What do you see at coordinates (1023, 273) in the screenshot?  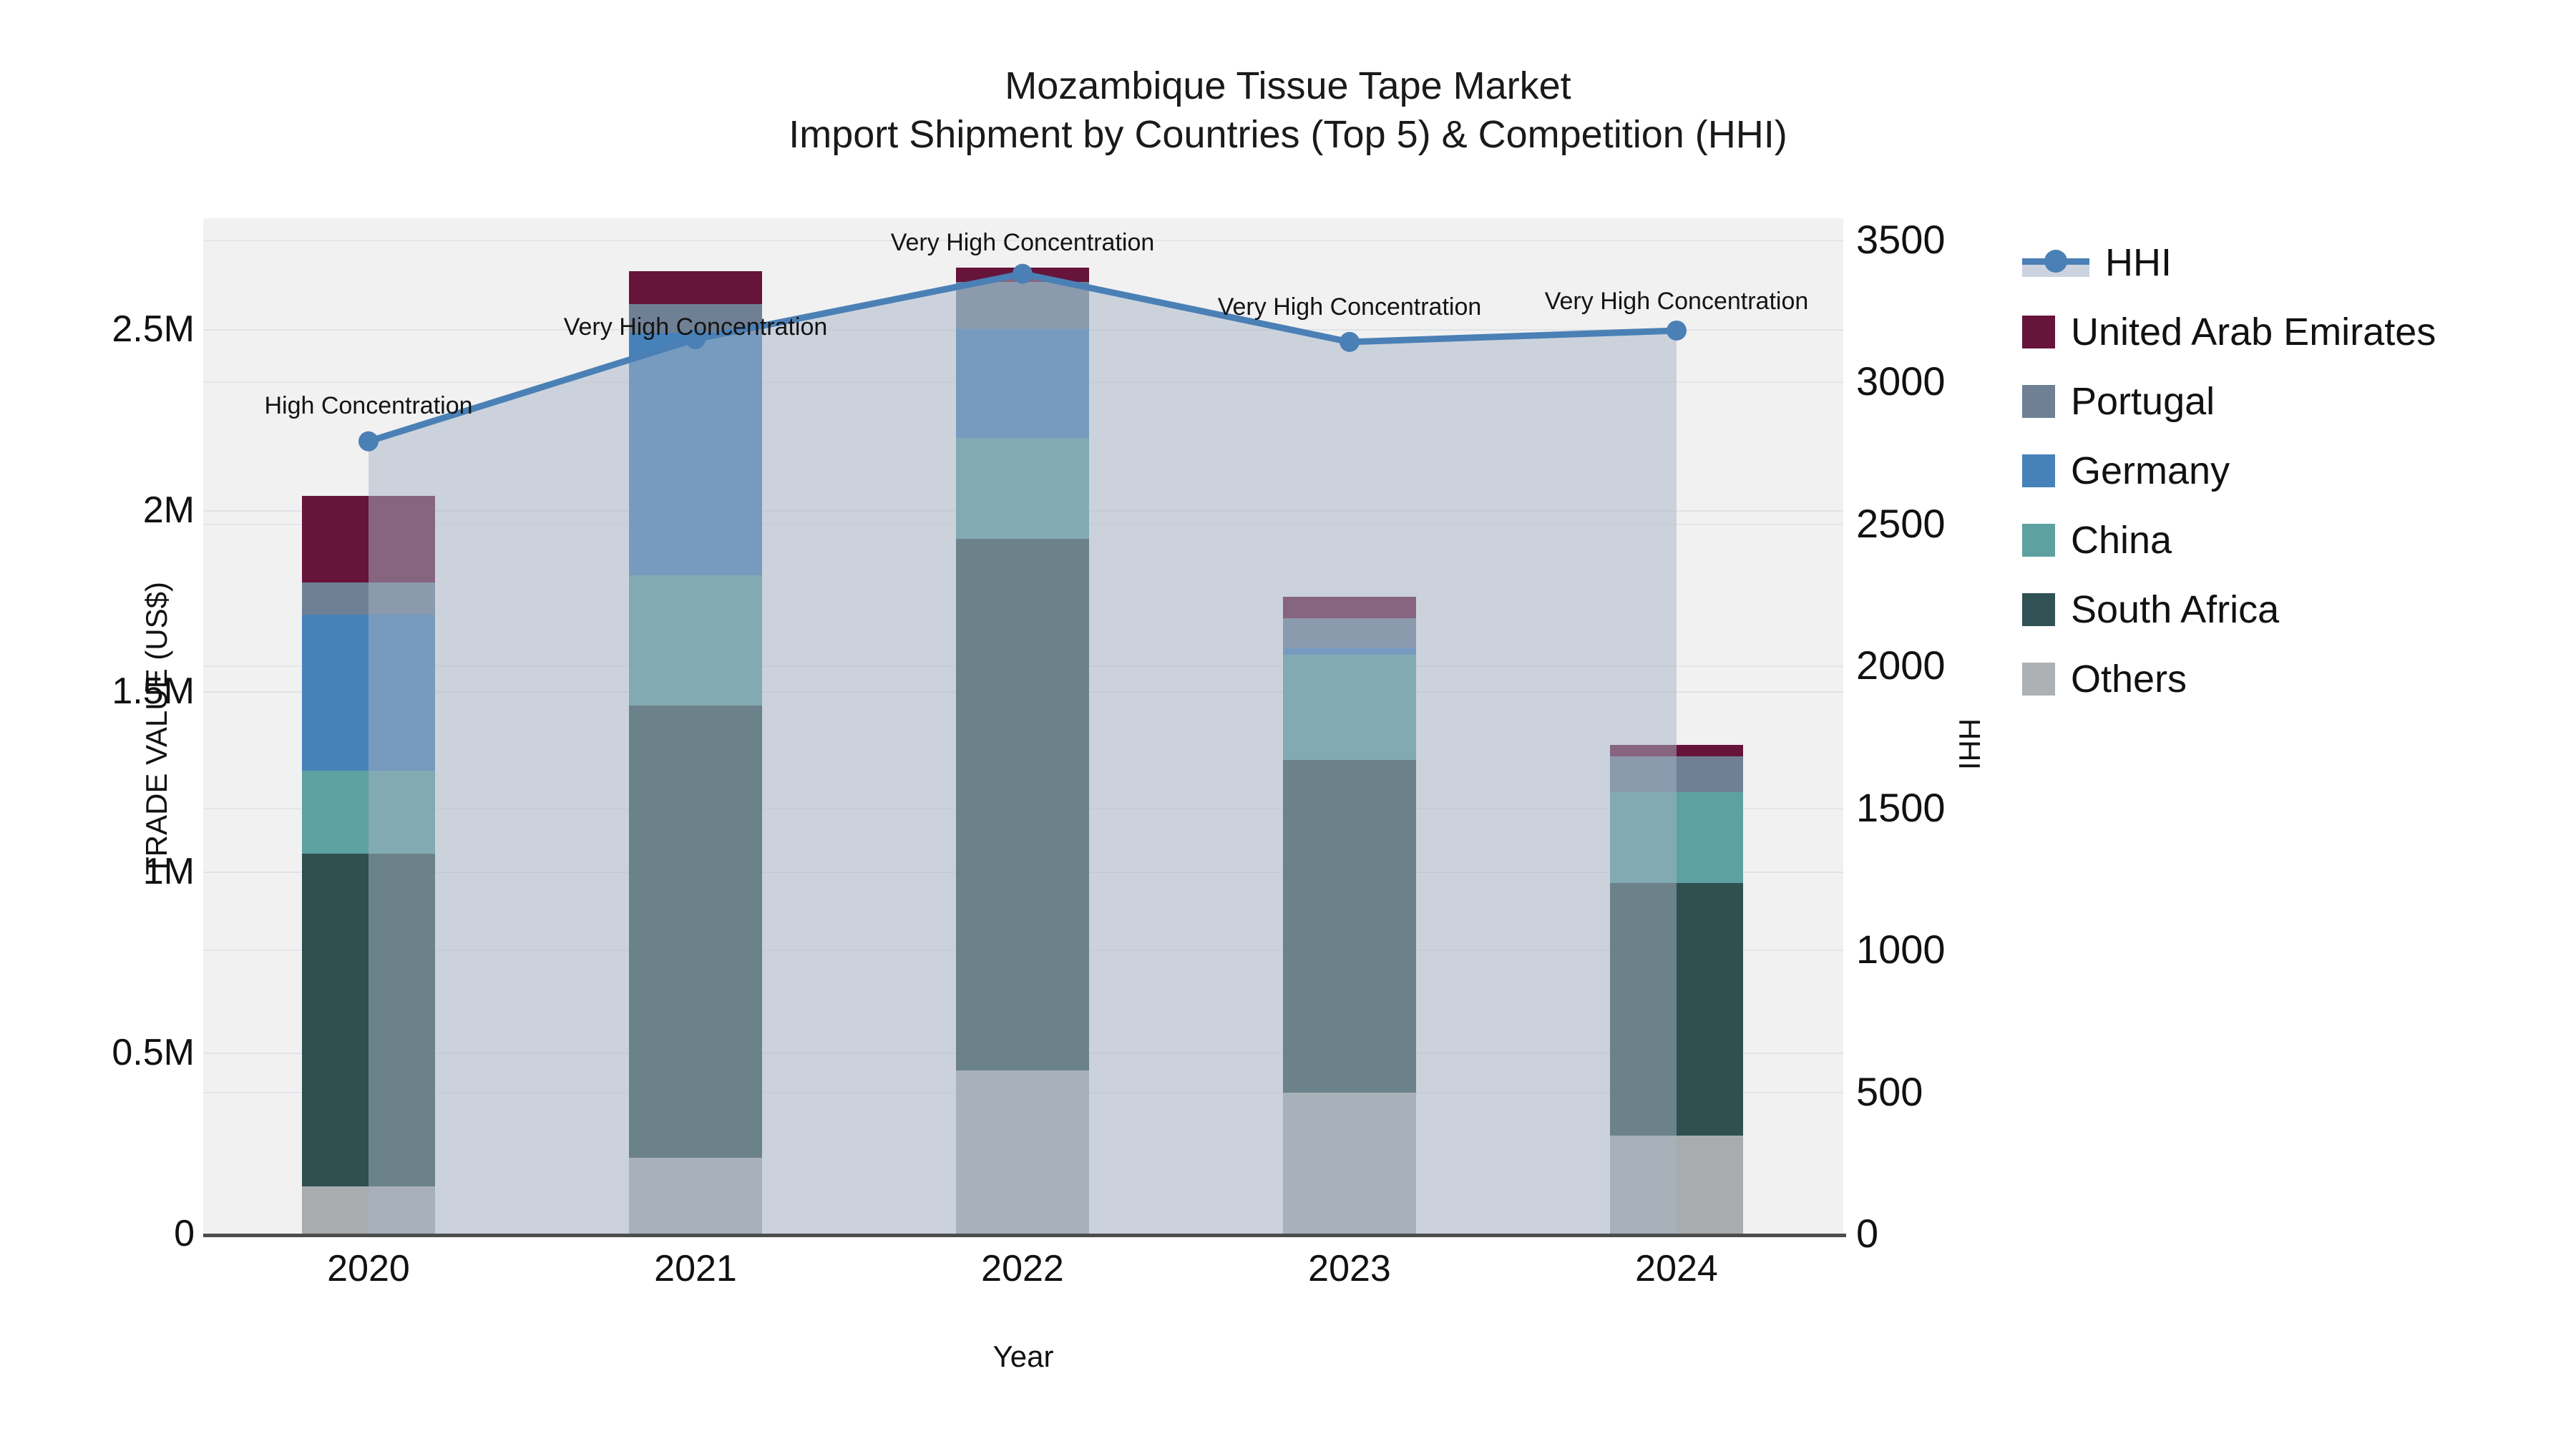 I see `hhi-marker-2022` at bounding box center [1023, 273].